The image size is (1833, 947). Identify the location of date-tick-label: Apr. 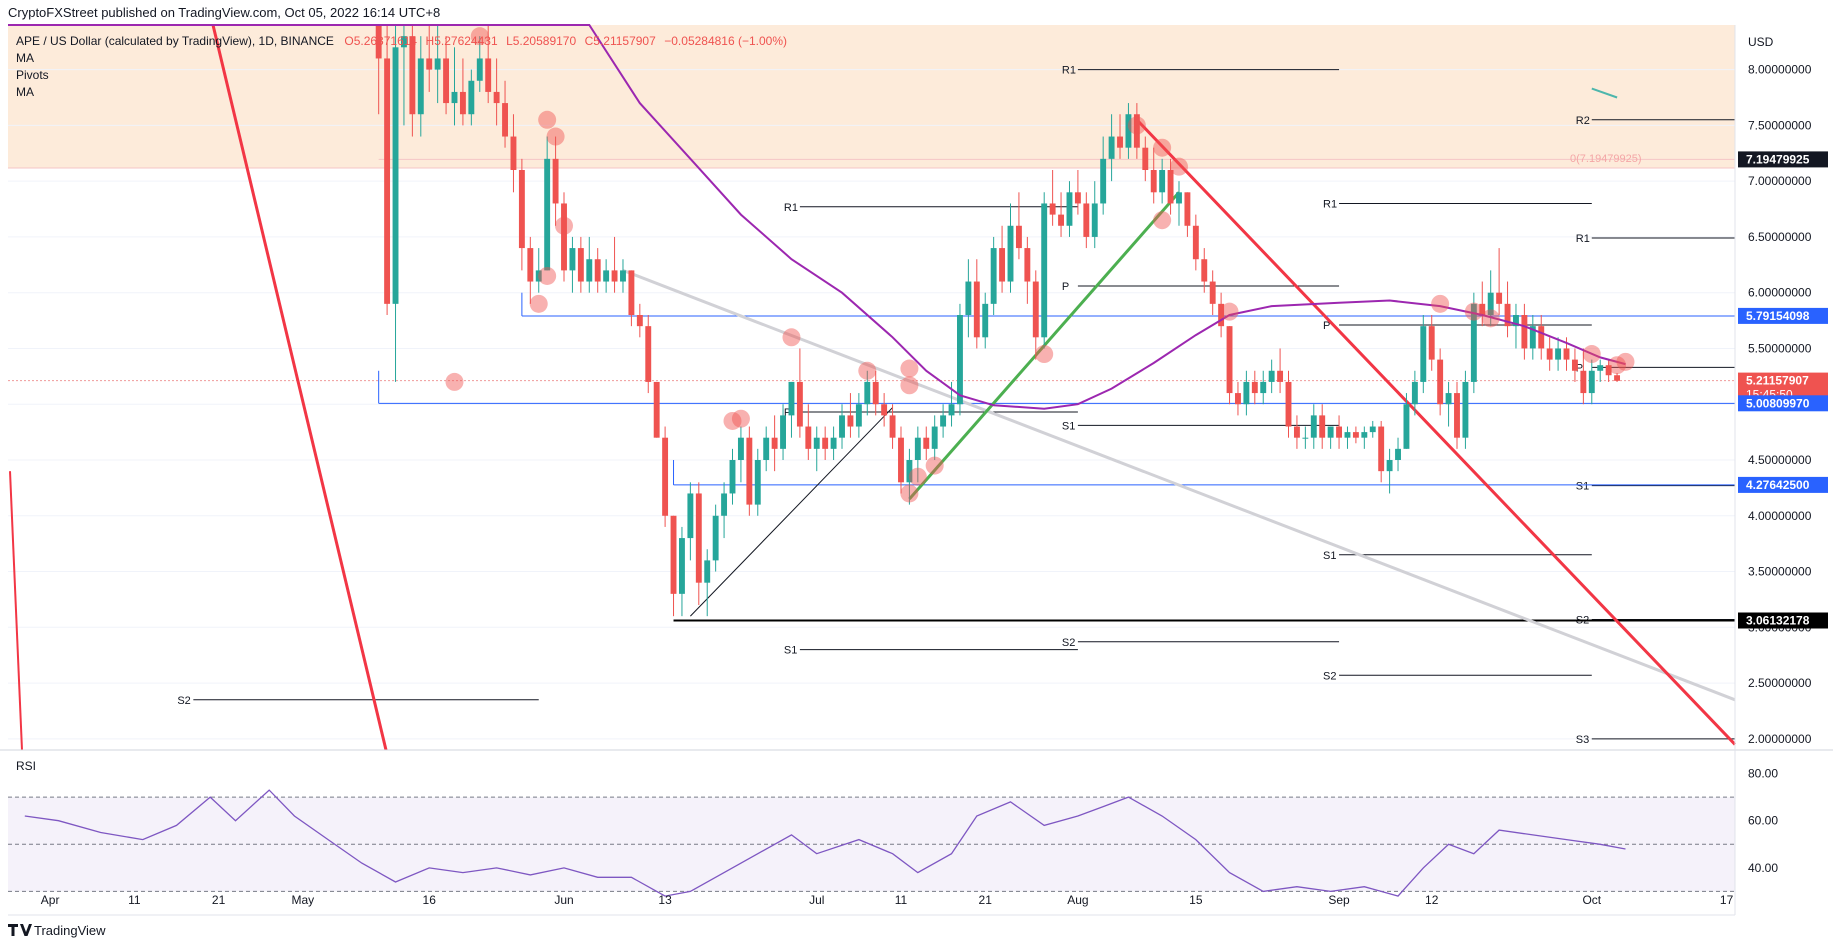
(50, 900).